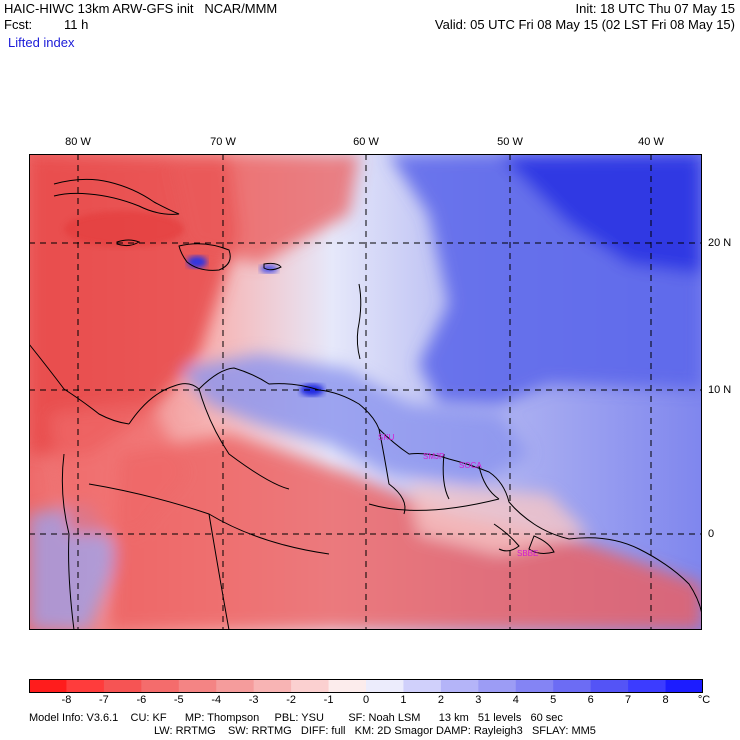 The image size is (740, 740). I want to click on lat-label-20n: 20 N, so click(720, 243).